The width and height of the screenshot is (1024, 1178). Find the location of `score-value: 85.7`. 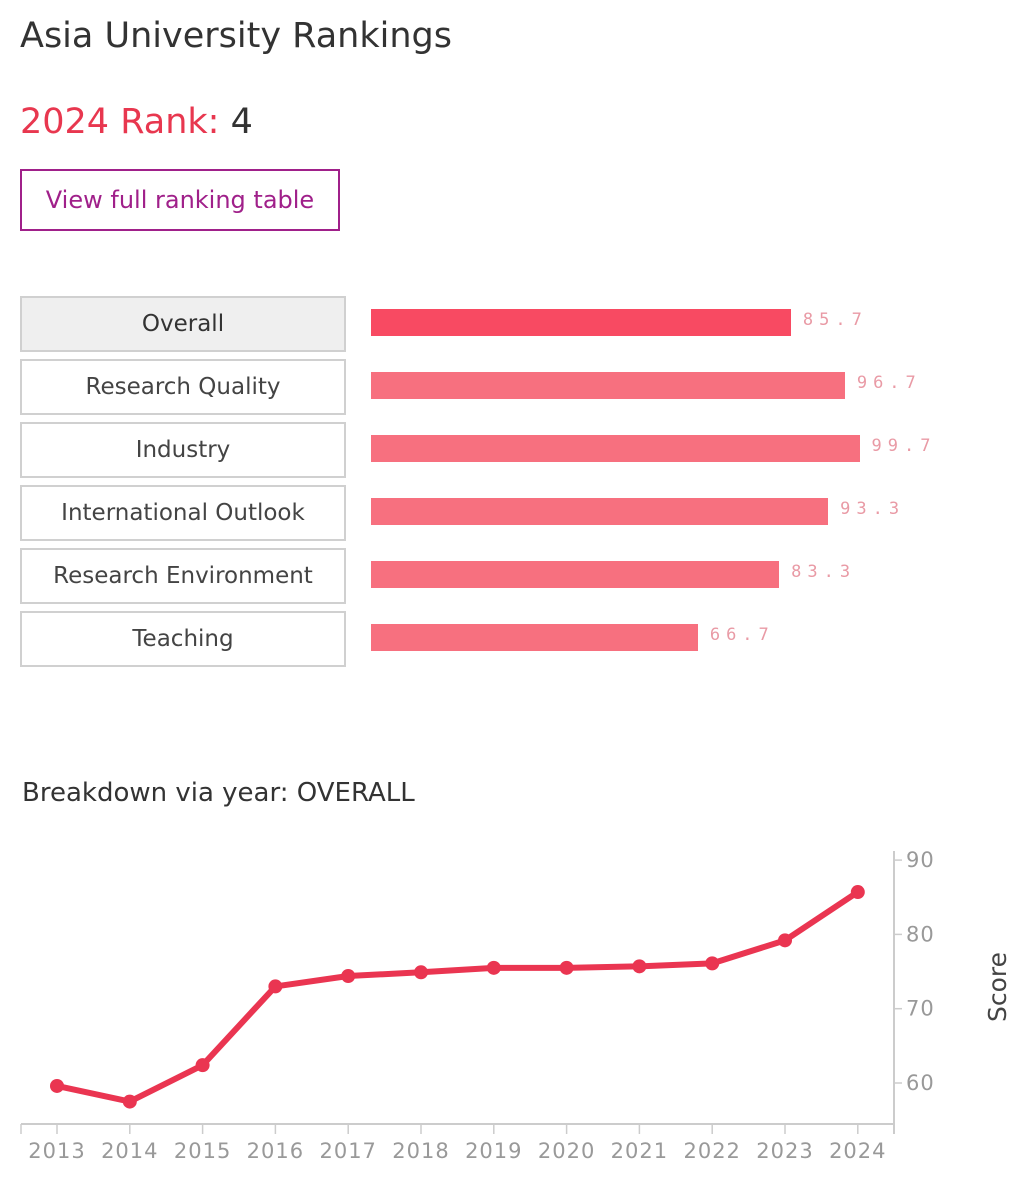

score-value: 85.7 is located at coordinates (835, 320).